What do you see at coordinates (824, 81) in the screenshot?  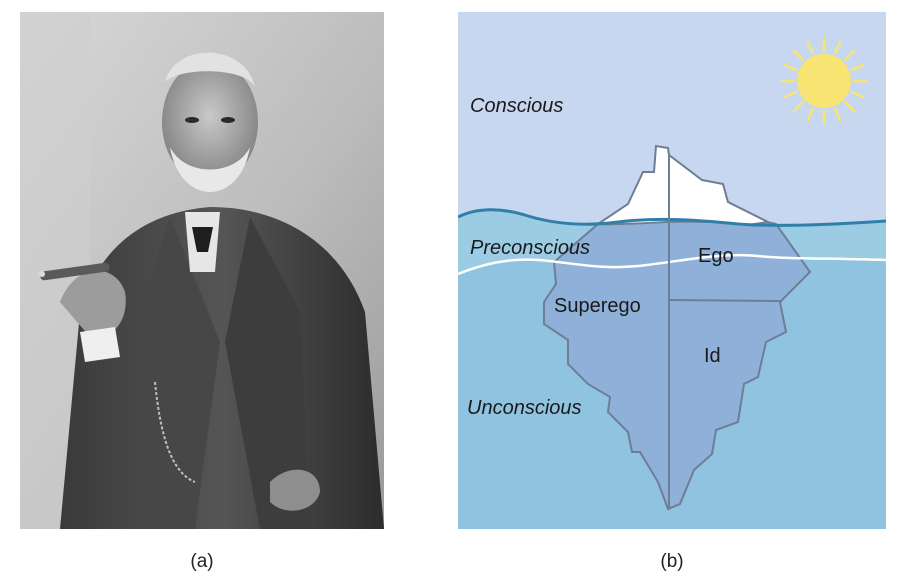 I see `sun-icon` at bounding box center [824, 81].